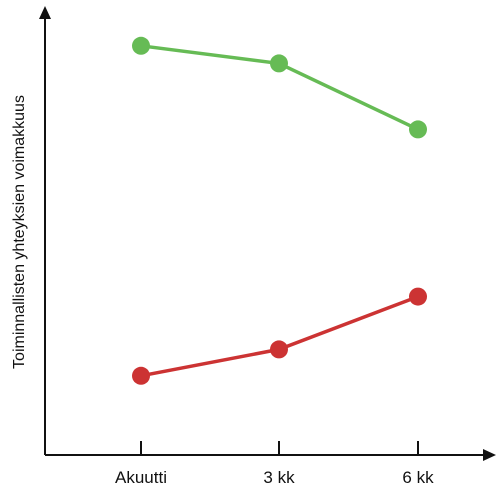  I want to click on x-tick-label: 6 kk, so click(418, 477).